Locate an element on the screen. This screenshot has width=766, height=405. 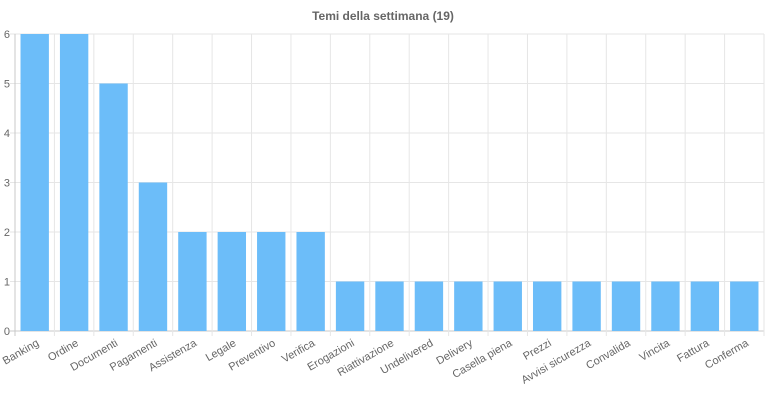
y-tick-label: 0 is located at coordinates (7, 332).